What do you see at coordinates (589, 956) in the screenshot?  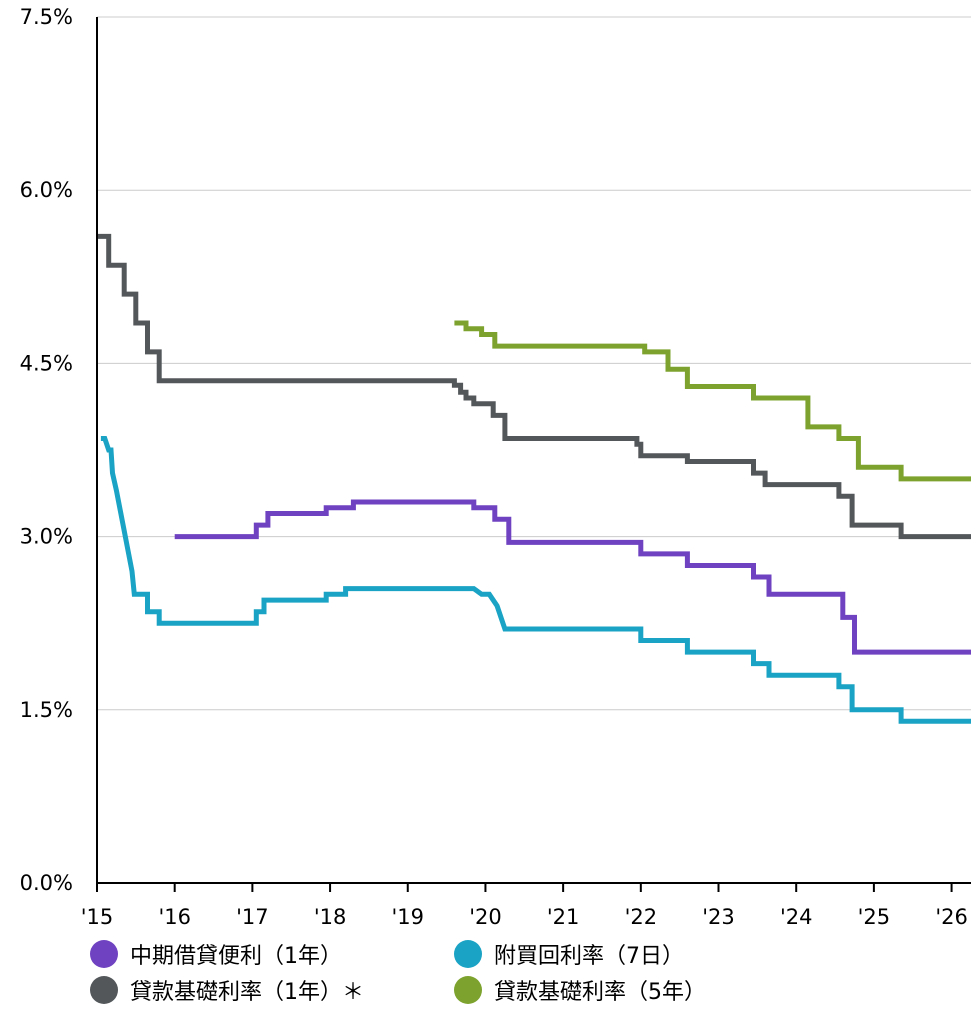 I see `legend-label: 附買回利率（7日）` at bounding box center [589, 956].